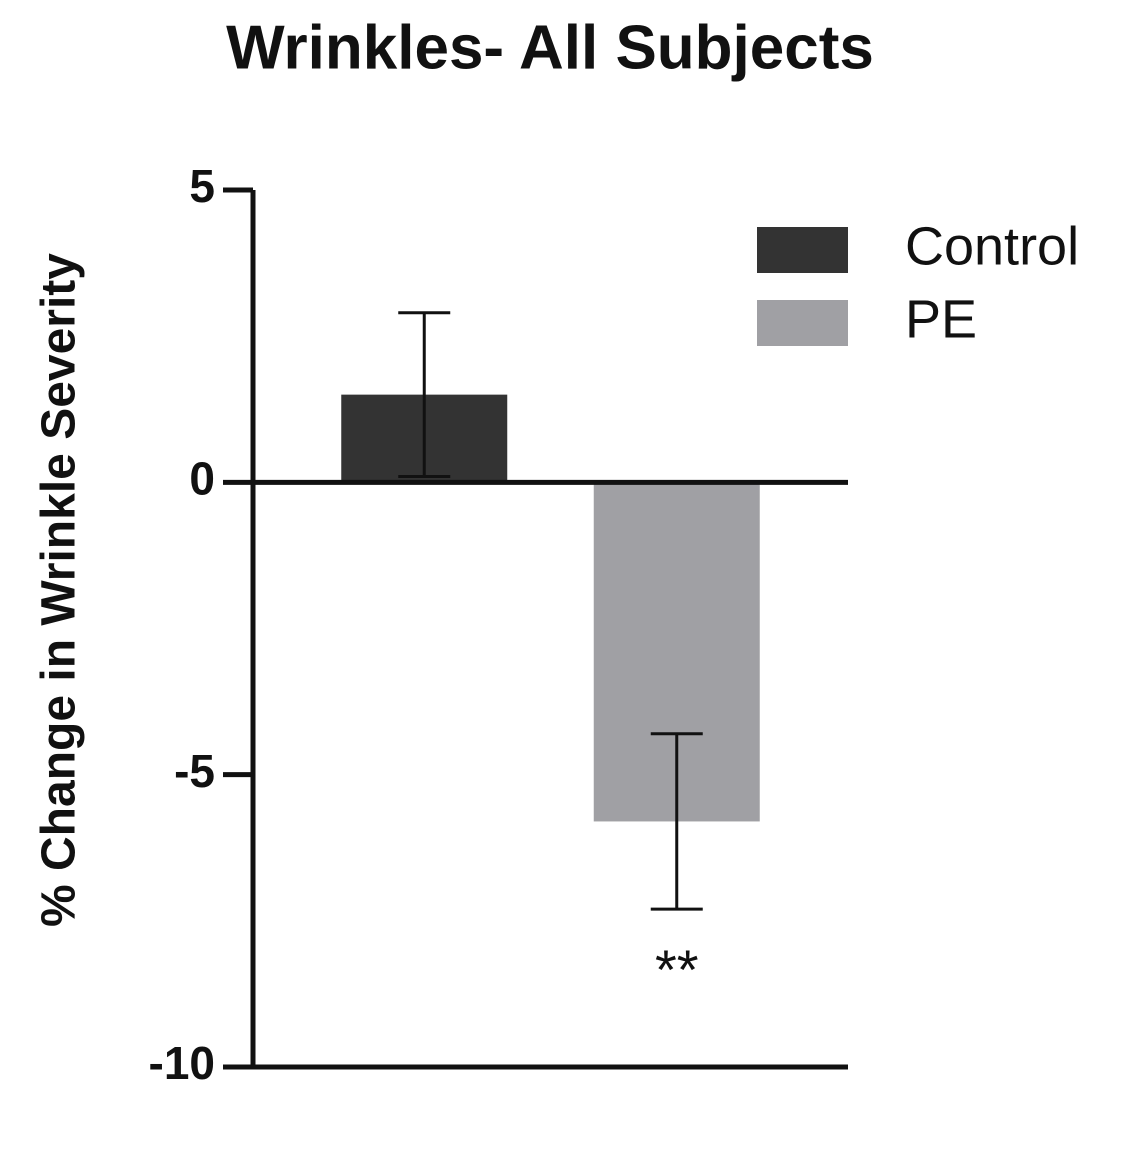 This screenshot has width=1140, height=1156. Describe the element at coordinates (941, 319) in the screenshot. I see `legend-label: PE` at that location.